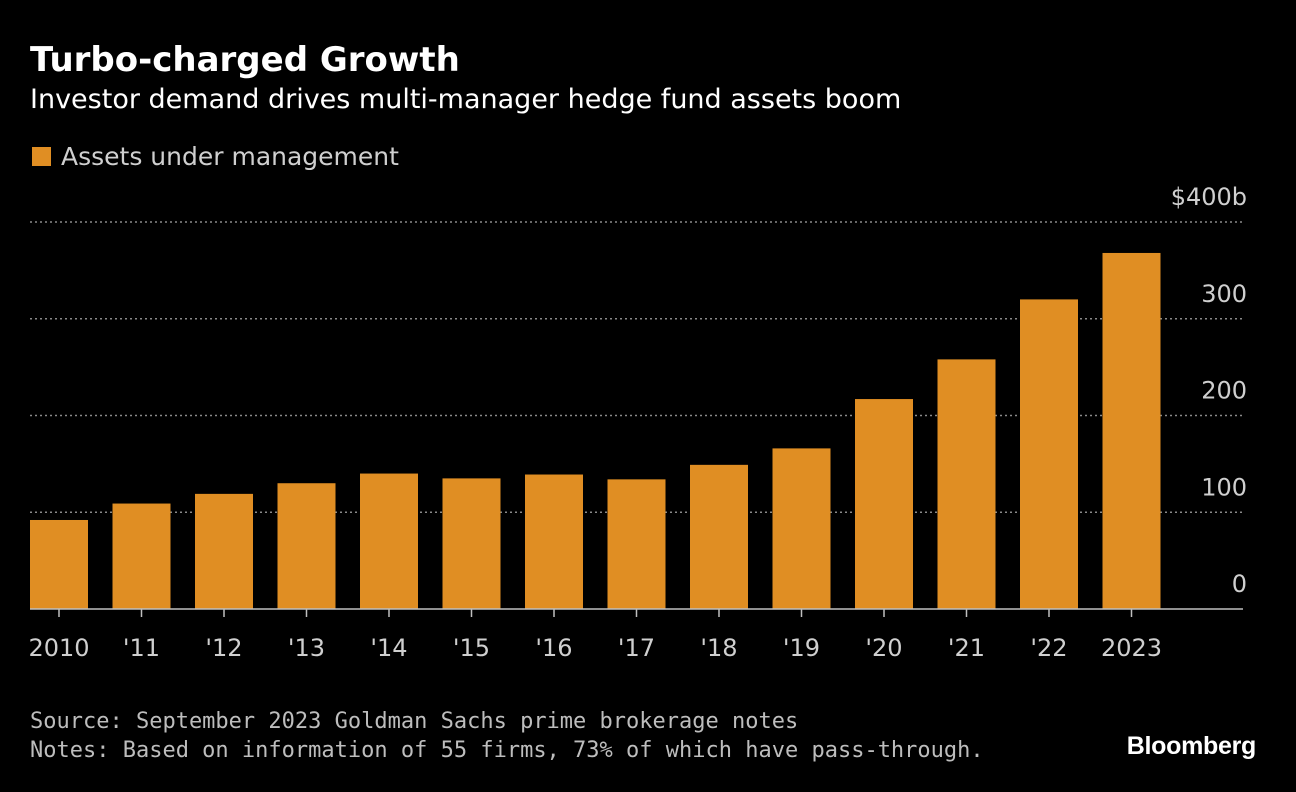  I want to click on chart-title: Turbo-charged Growth, so click(245, 60).